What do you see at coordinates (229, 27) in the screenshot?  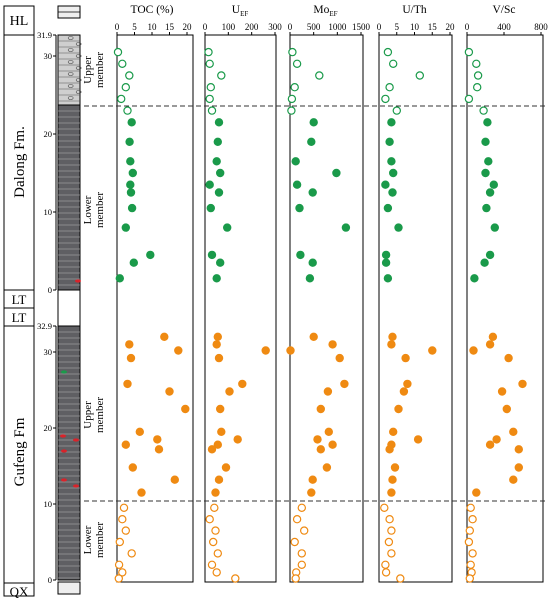 I see `x-tick-label: 100` at bounding box center [229, 27].